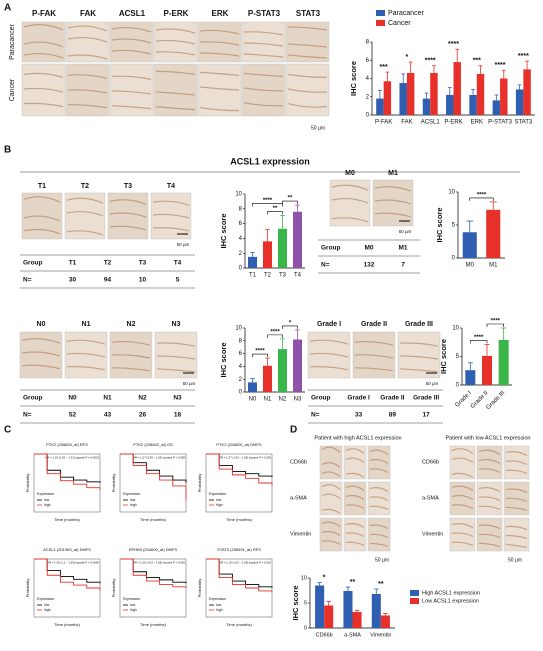 This screenshot has width=543, height=651. I want to click on table-cell: 43, so click(108, 415).